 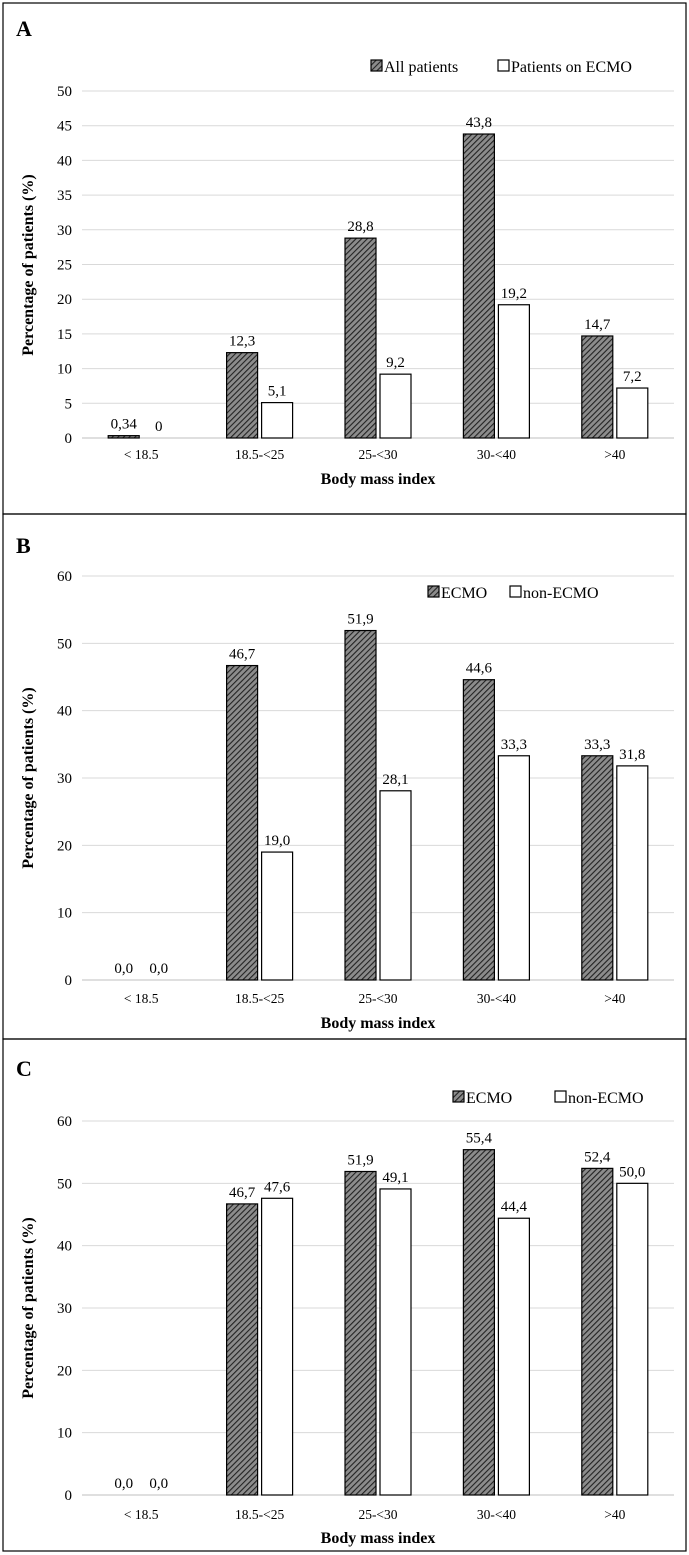 I want to click on data-label: 51,9, so click(x=360, y=1160).